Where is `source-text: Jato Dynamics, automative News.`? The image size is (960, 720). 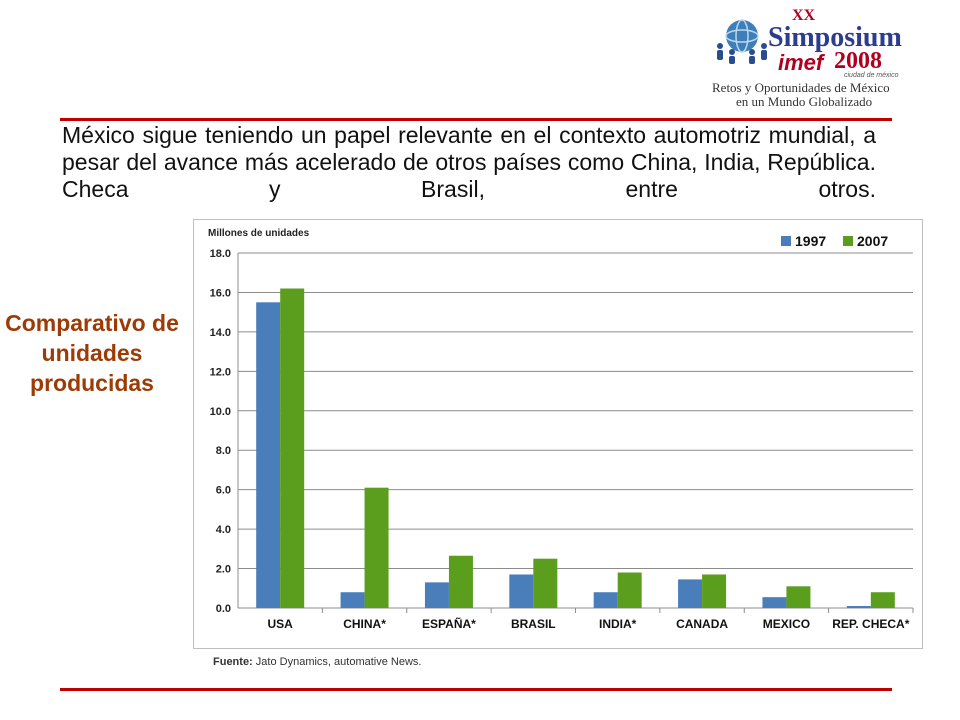 source-text: Jato Dynamics, automative News. is located at coordinates (338, 662).